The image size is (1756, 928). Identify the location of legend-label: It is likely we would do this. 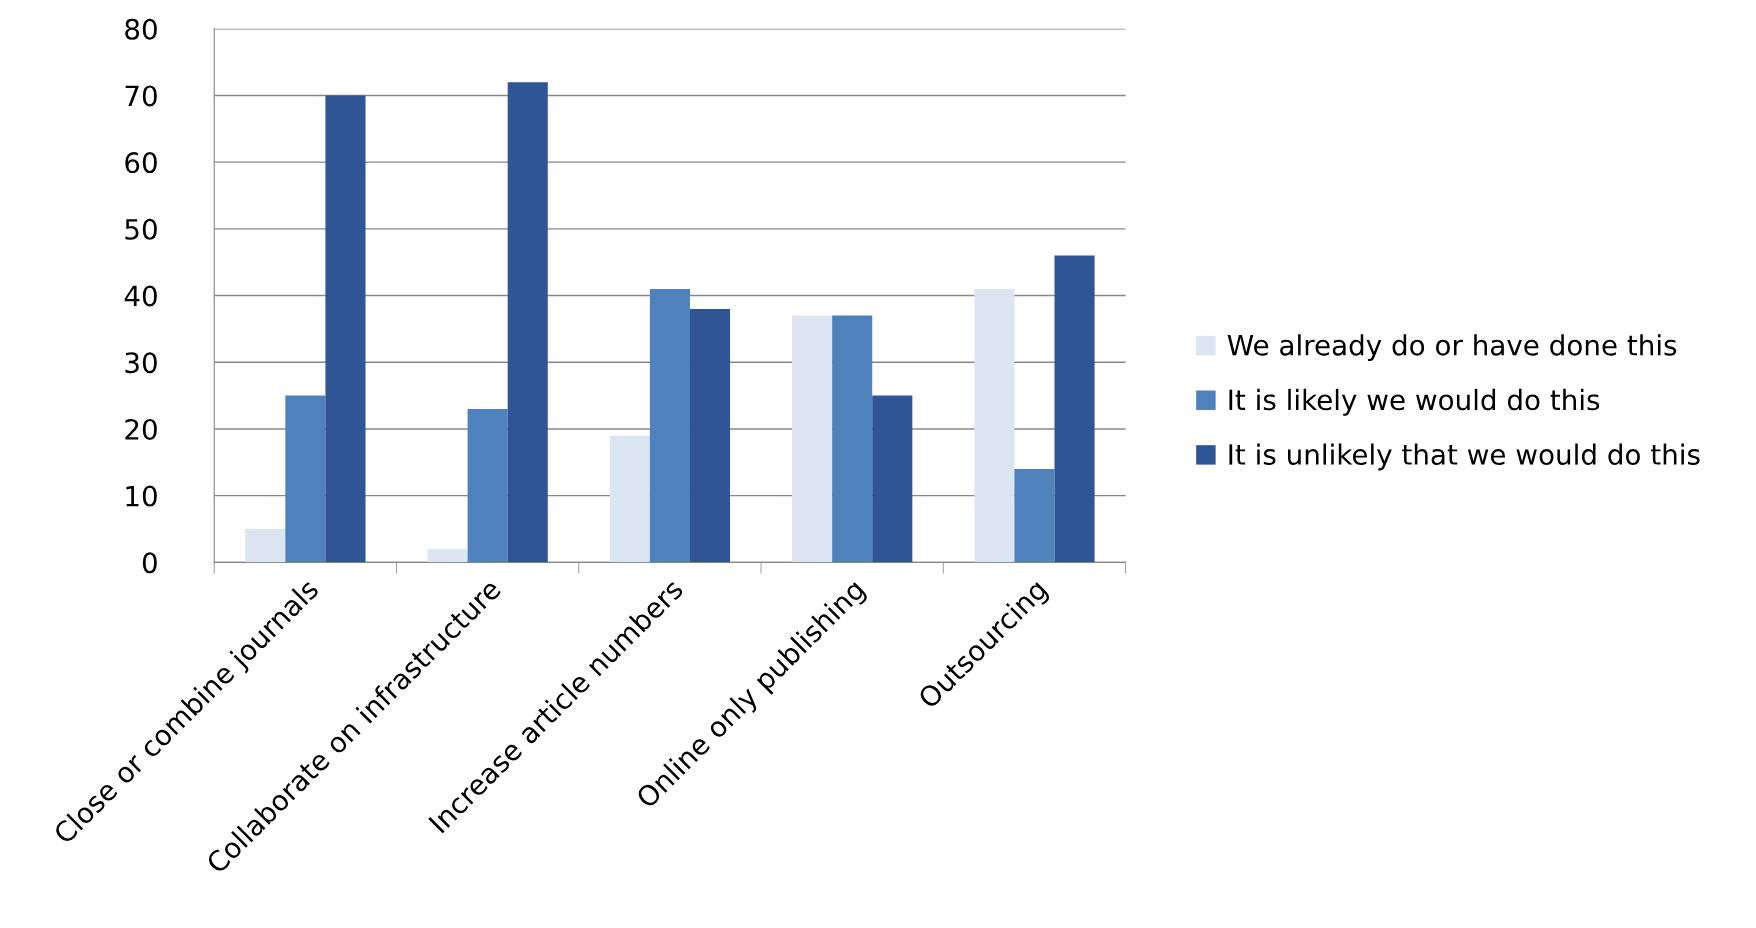
(1414, 402).